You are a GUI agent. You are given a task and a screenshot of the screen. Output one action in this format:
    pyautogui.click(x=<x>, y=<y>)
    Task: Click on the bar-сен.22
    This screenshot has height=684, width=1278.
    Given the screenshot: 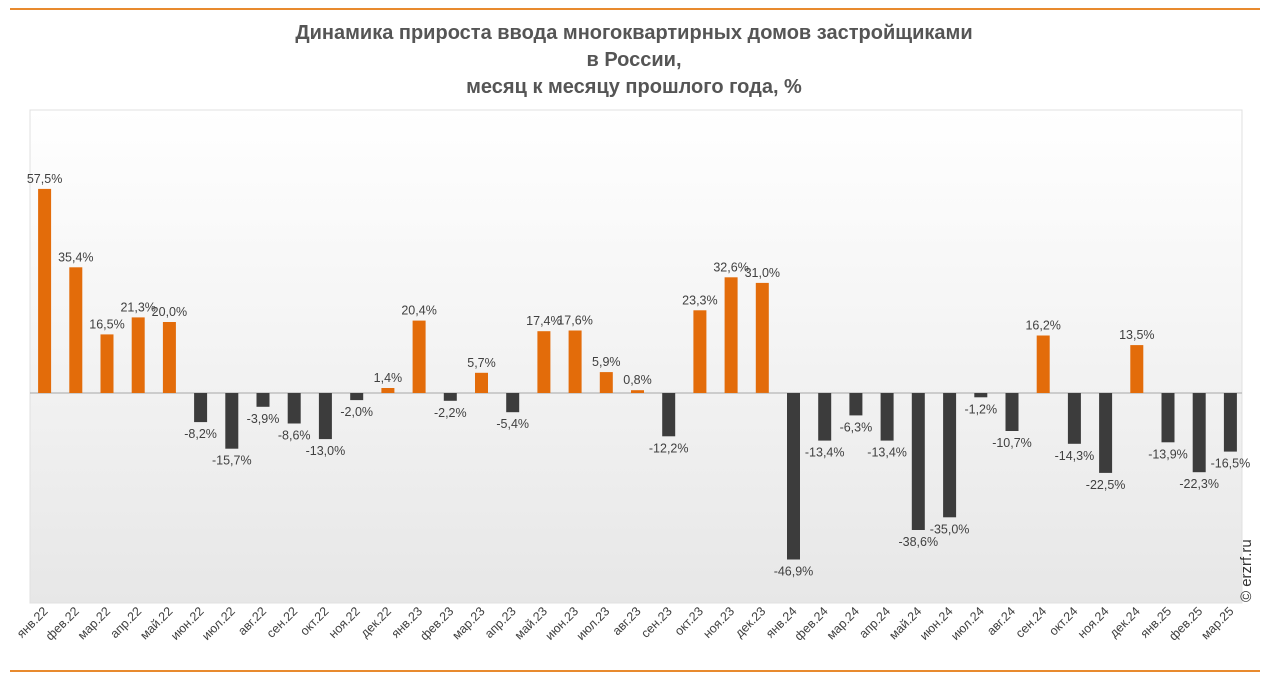 What is the action you would take?
    pyautogui.click(x=294, y=408)
    